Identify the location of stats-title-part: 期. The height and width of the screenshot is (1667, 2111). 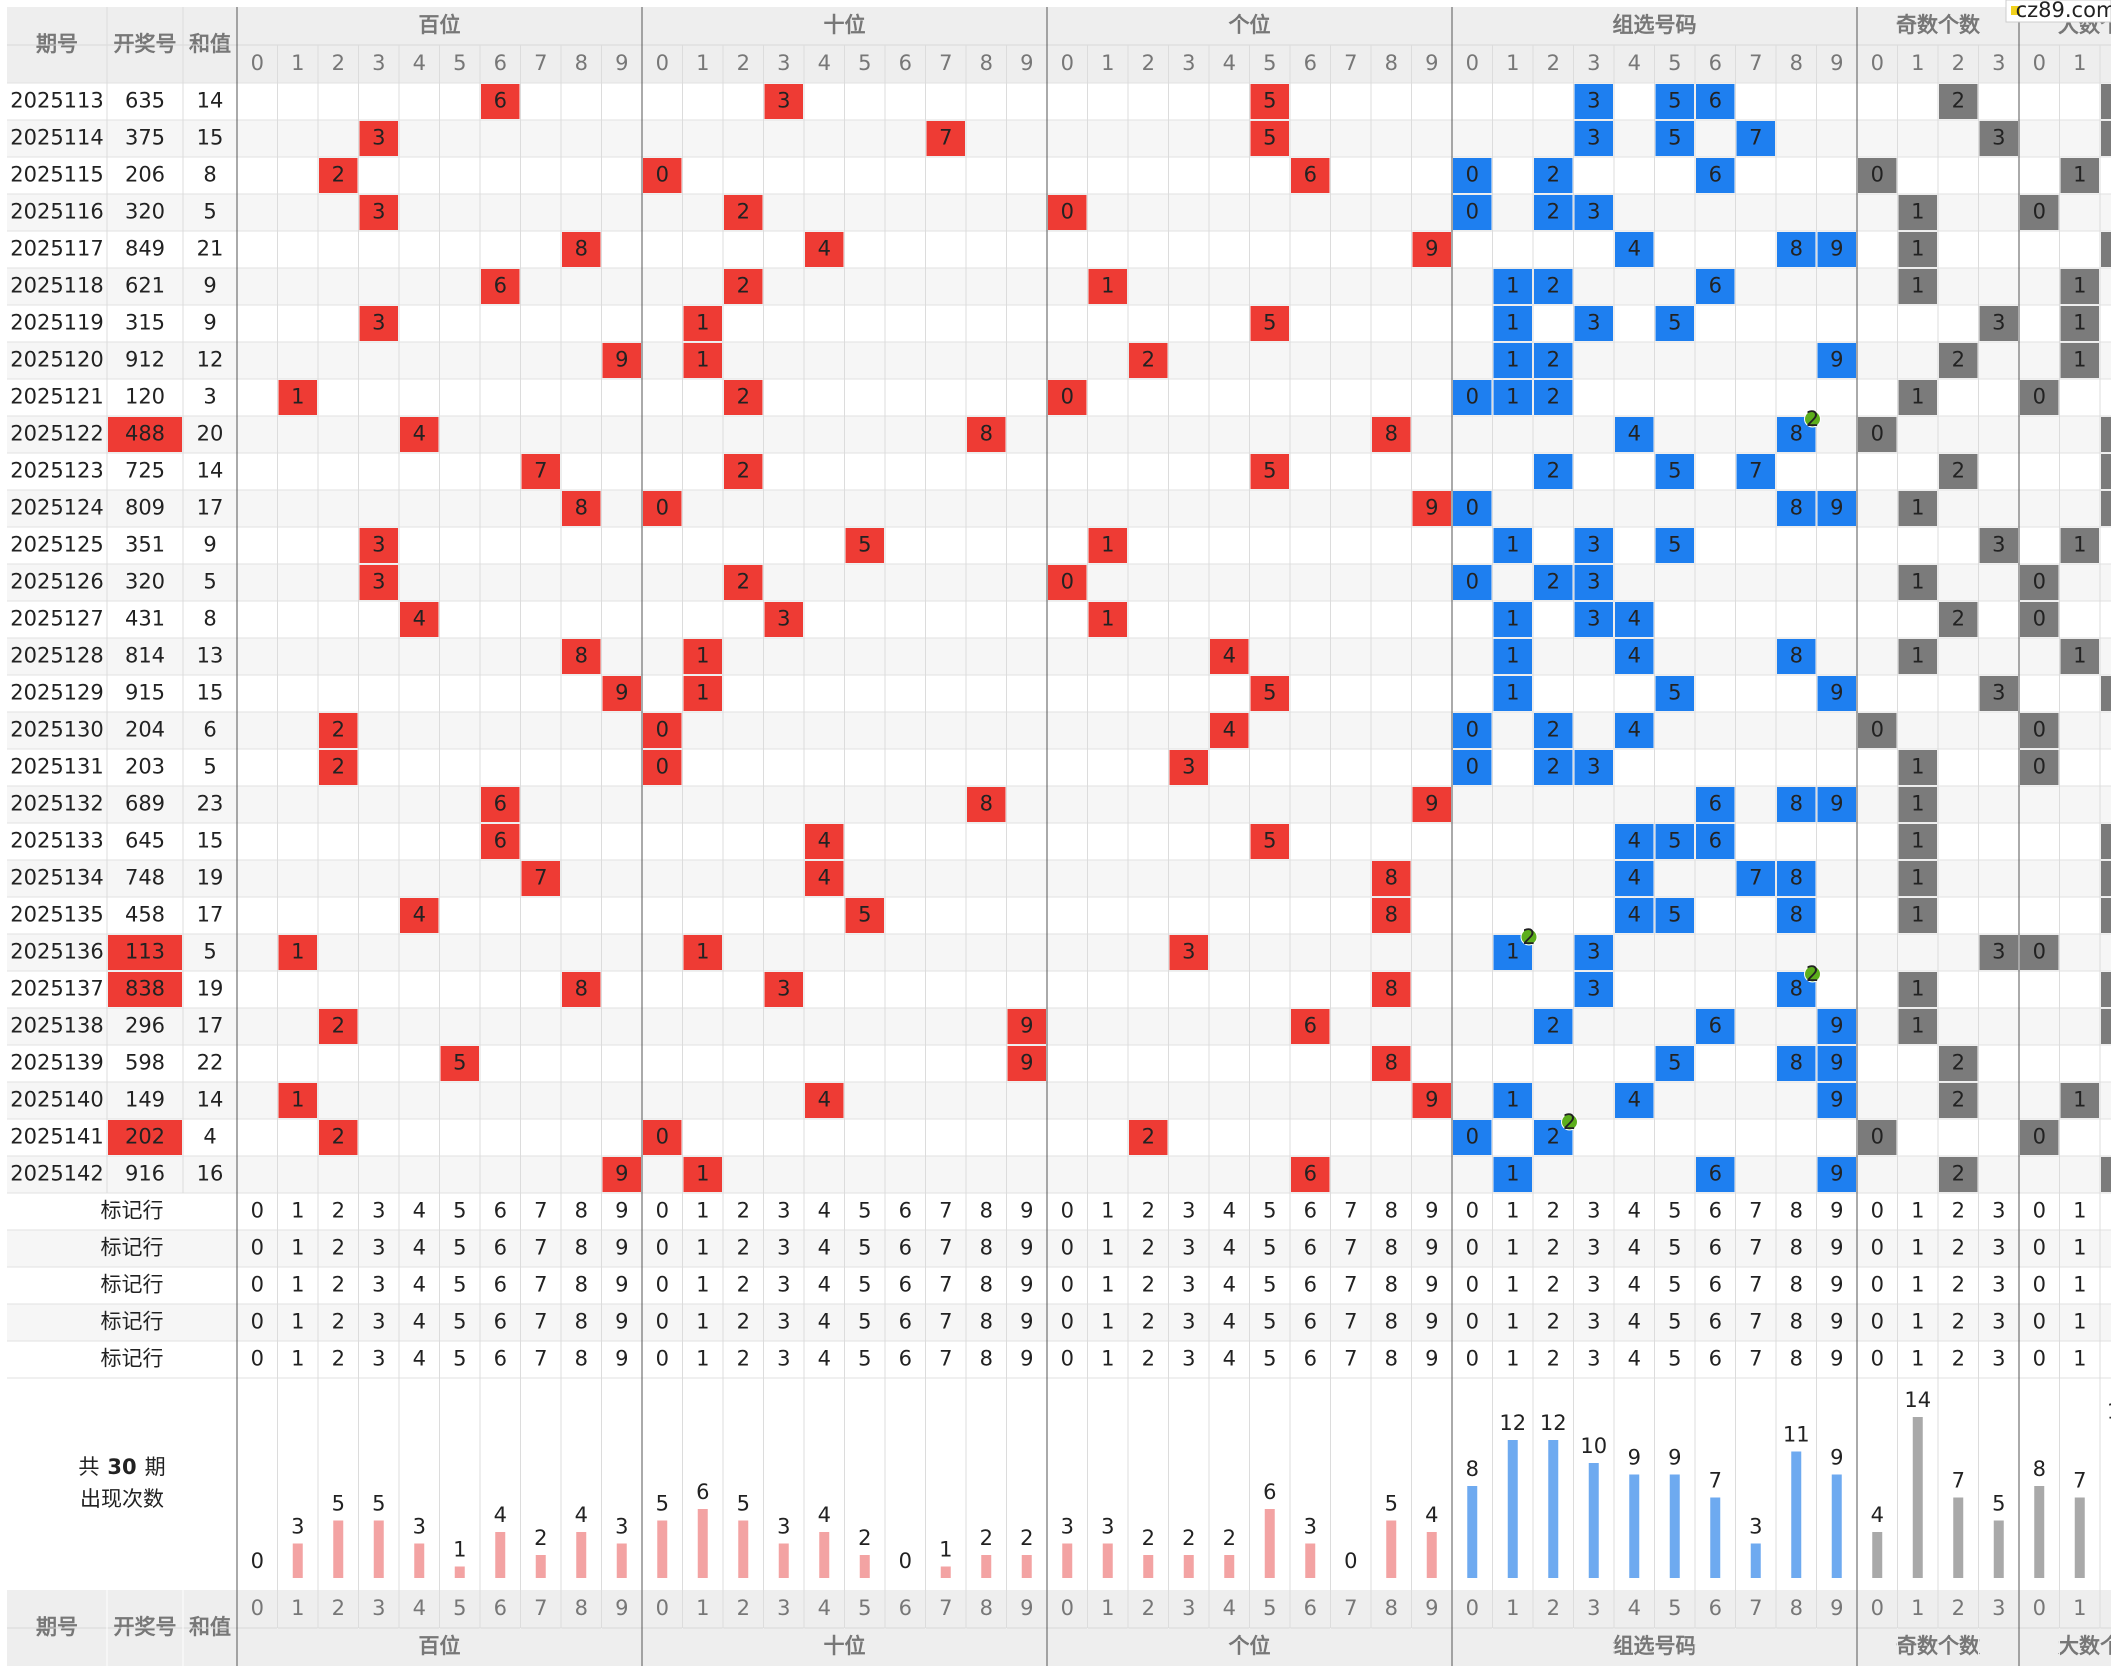
(155, 1467).